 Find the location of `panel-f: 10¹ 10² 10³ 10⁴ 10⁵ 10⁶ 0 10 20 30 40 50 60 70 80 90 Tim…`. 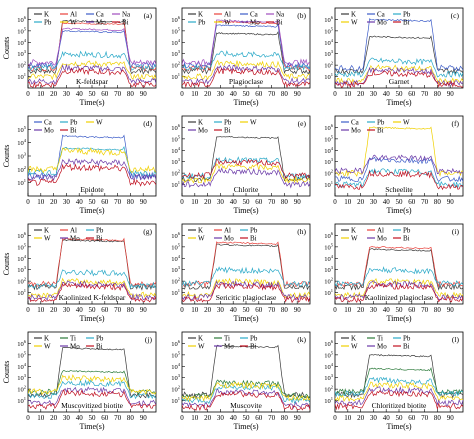

panel-f: 10¹ 10² 10³ 10⁴ 10⁵ 10⁶ 0 10 20 30 40 50 60 70 80 90 Tim… is located at coordinates (394, 165).